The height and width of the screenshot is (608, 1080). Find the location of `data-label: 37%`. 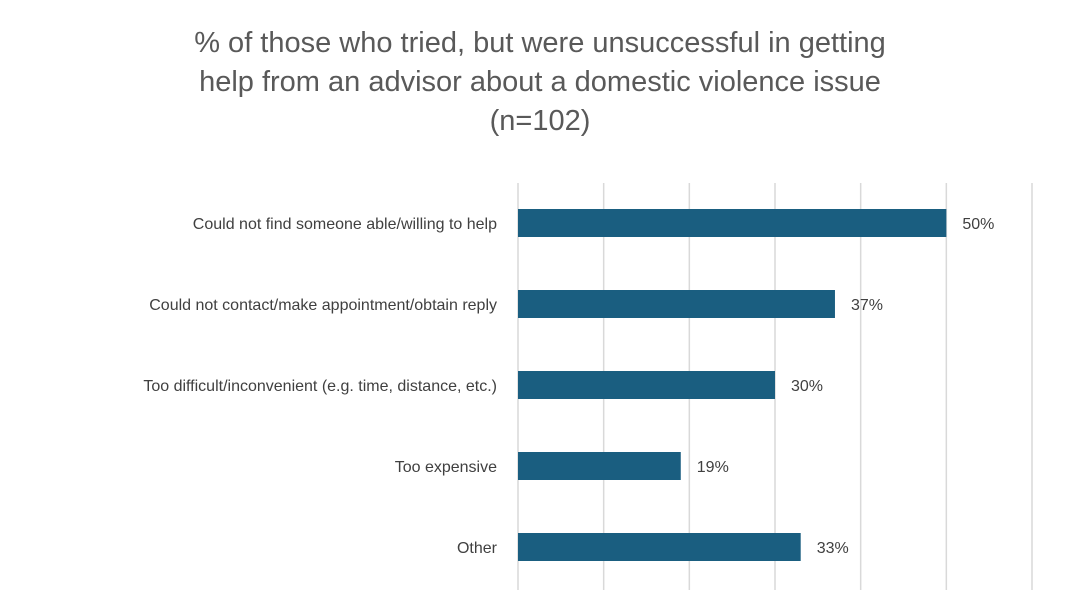

data-label: 37% is located at coordinates (867, 305).